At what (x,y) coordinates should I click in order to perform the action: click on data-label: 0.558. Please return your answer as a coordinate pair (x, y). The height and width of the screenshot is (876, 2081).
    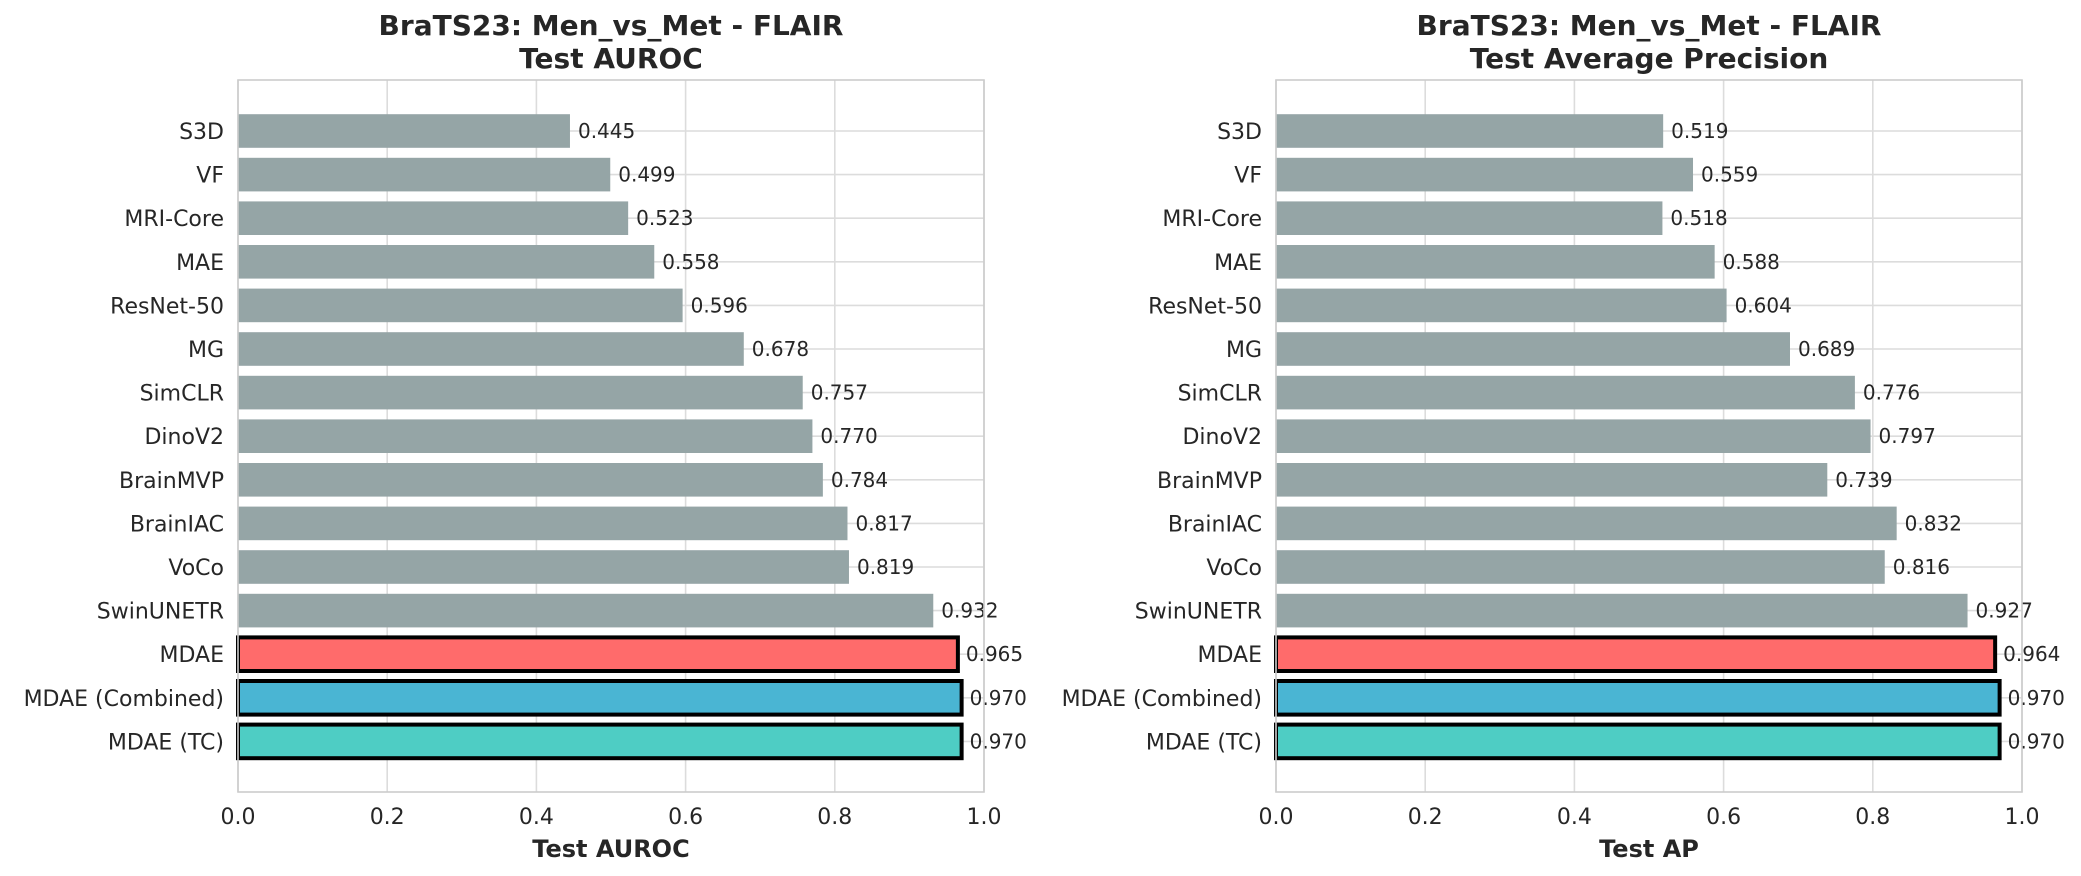
    Looking at the image, I should click on (690, 262).